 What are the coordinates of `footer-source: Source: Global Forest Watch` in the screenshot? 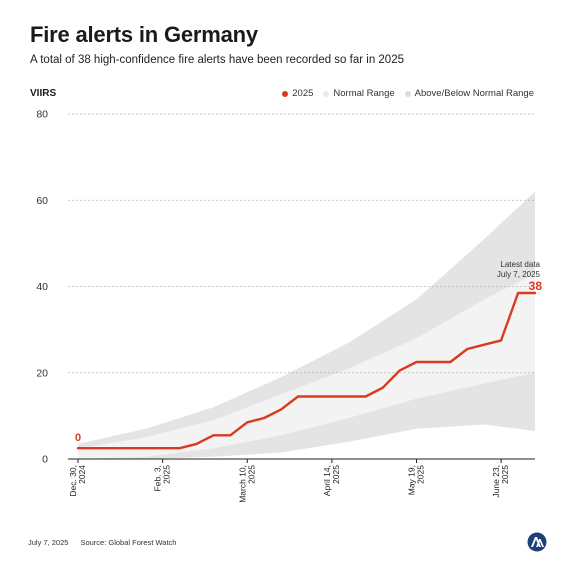 It's located at (128, 542).